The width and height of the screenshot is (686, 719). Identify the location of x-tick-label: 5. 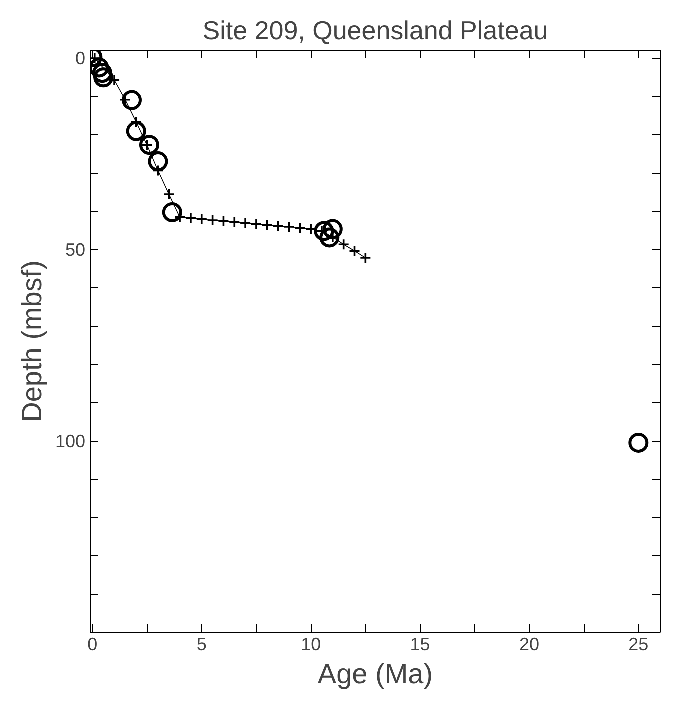
(201, 644).